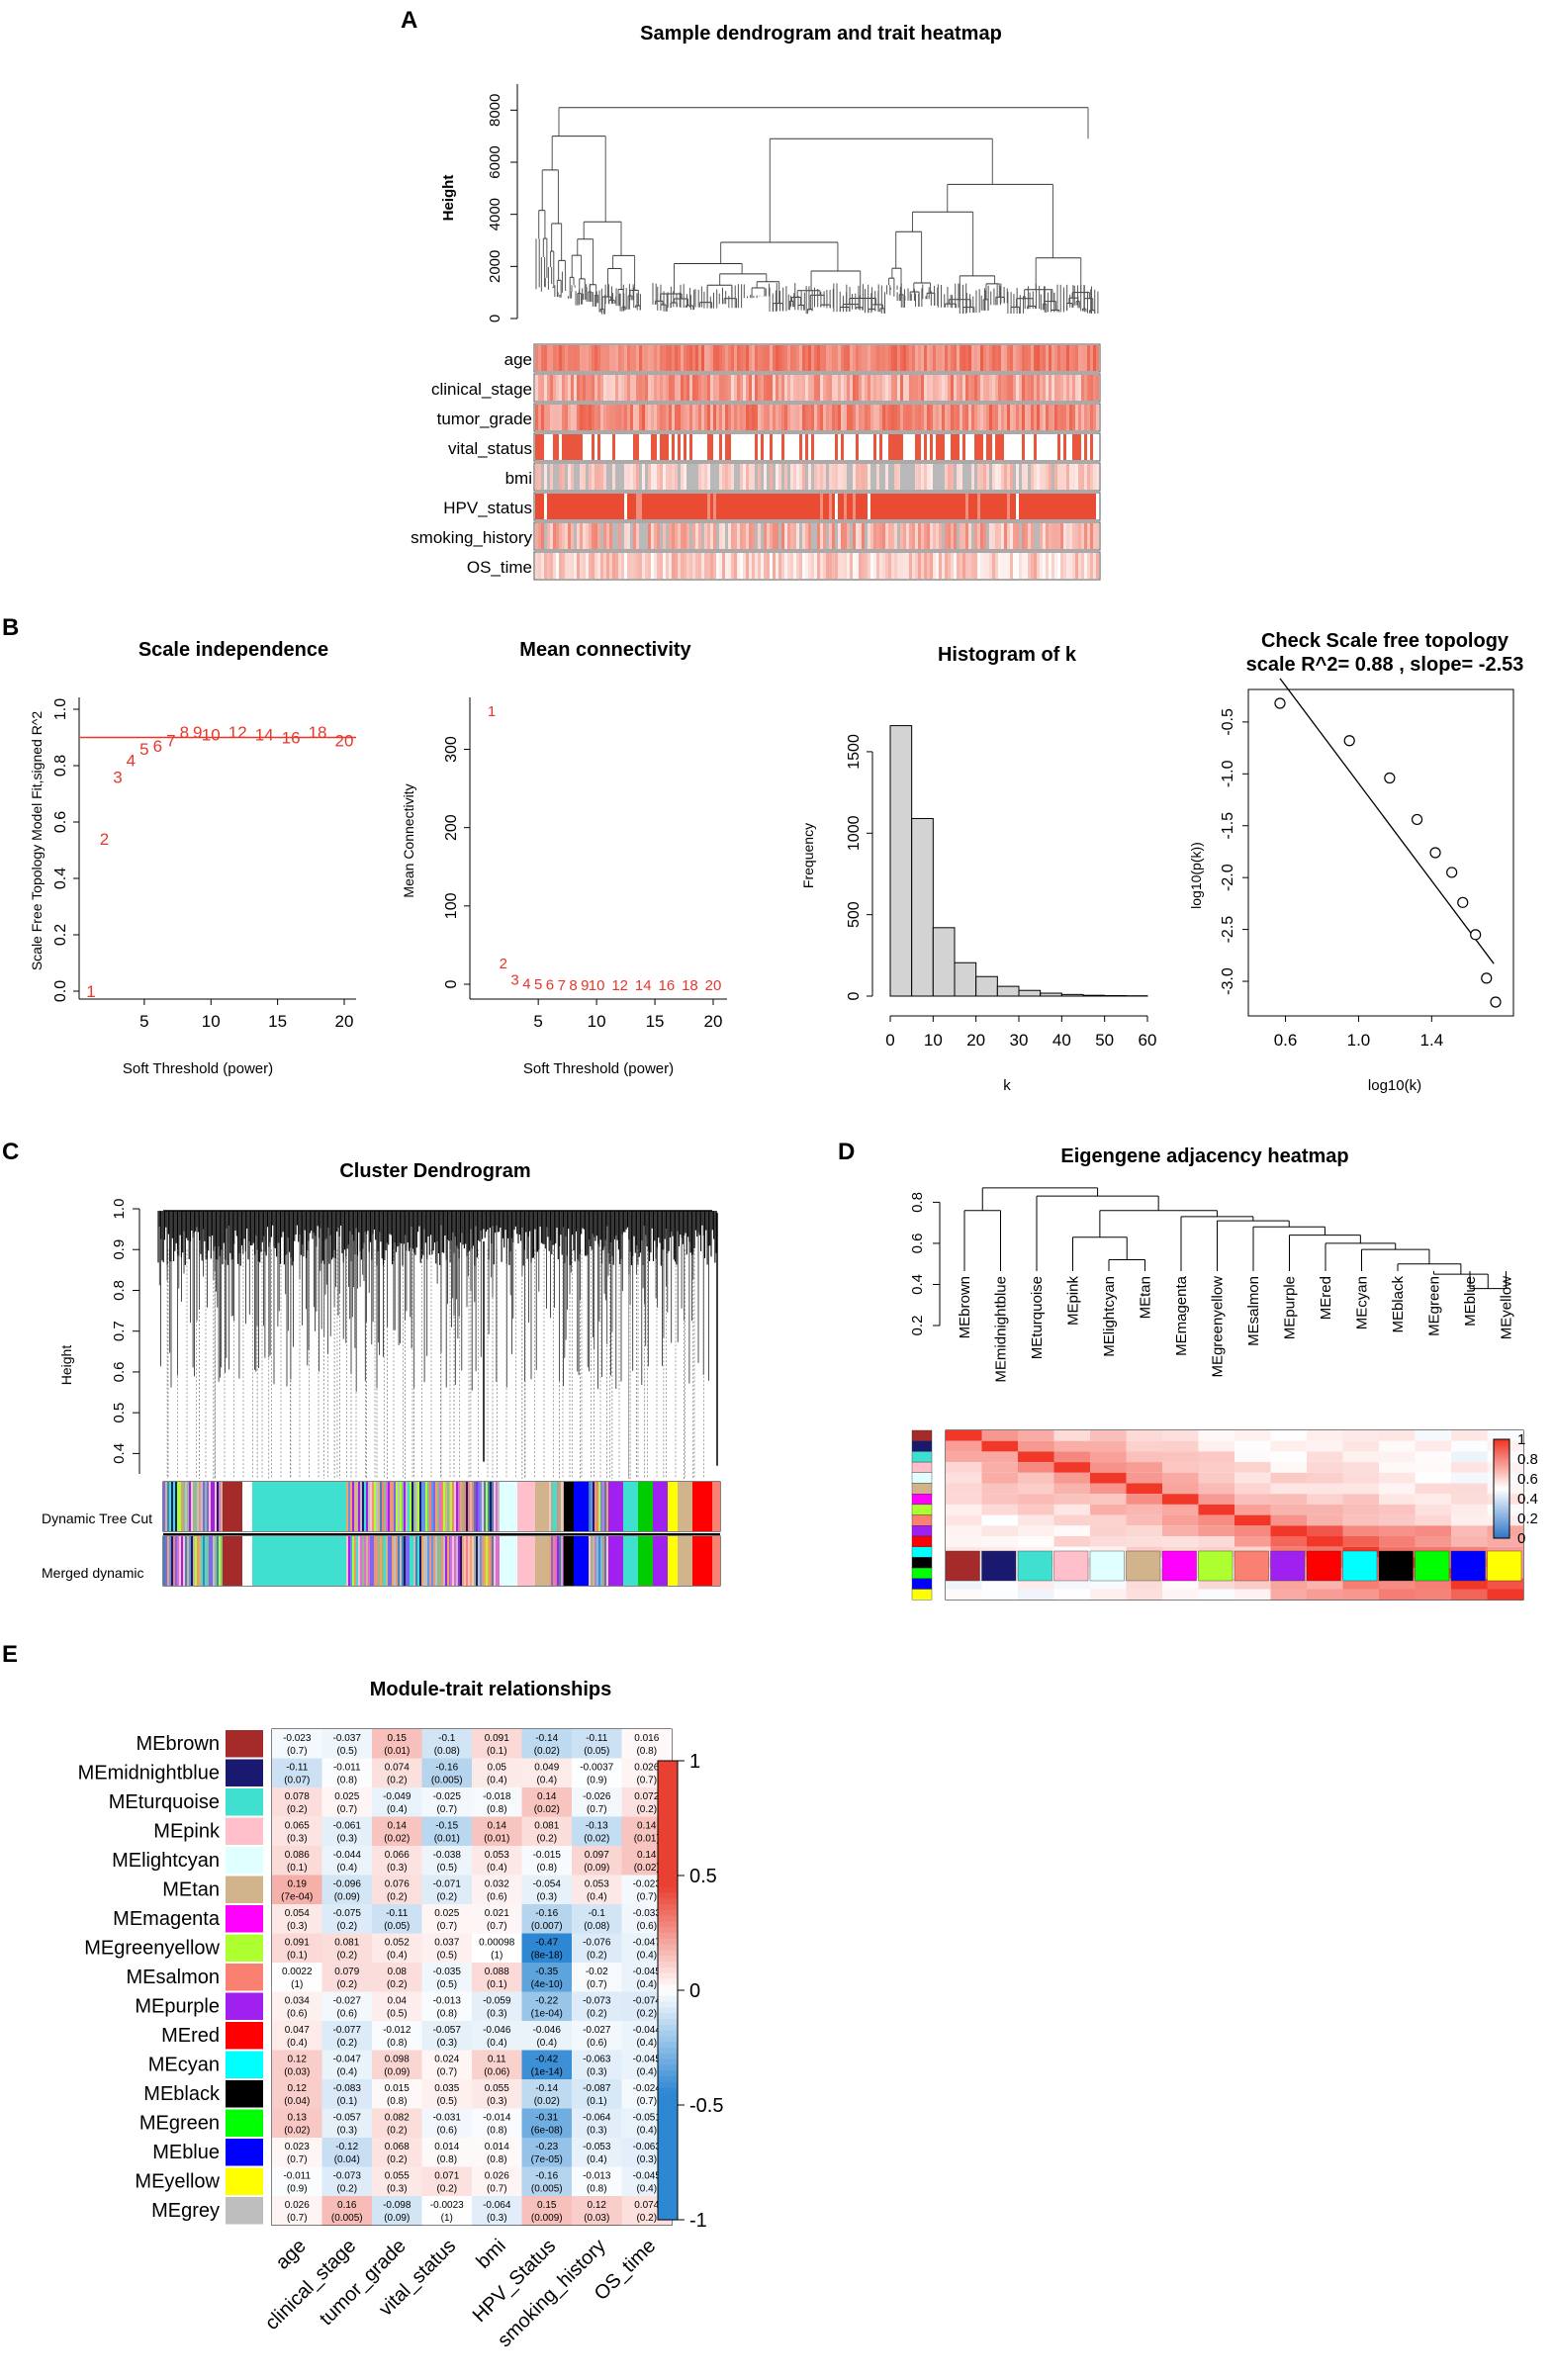  Describe the element at coordinates (497, 1738) in the screenshot. I see `e-cell-corr: 0.091` at that location.